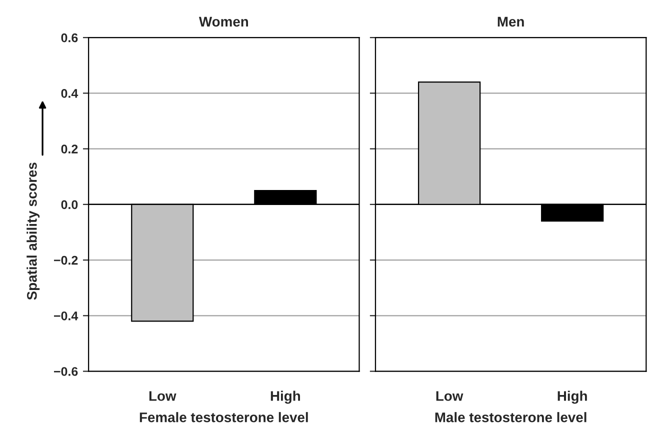 The image size is (656, 442). Describe the element at coordinates (223, 21) in the screenshot. I see `chart-title: Women` at that location.